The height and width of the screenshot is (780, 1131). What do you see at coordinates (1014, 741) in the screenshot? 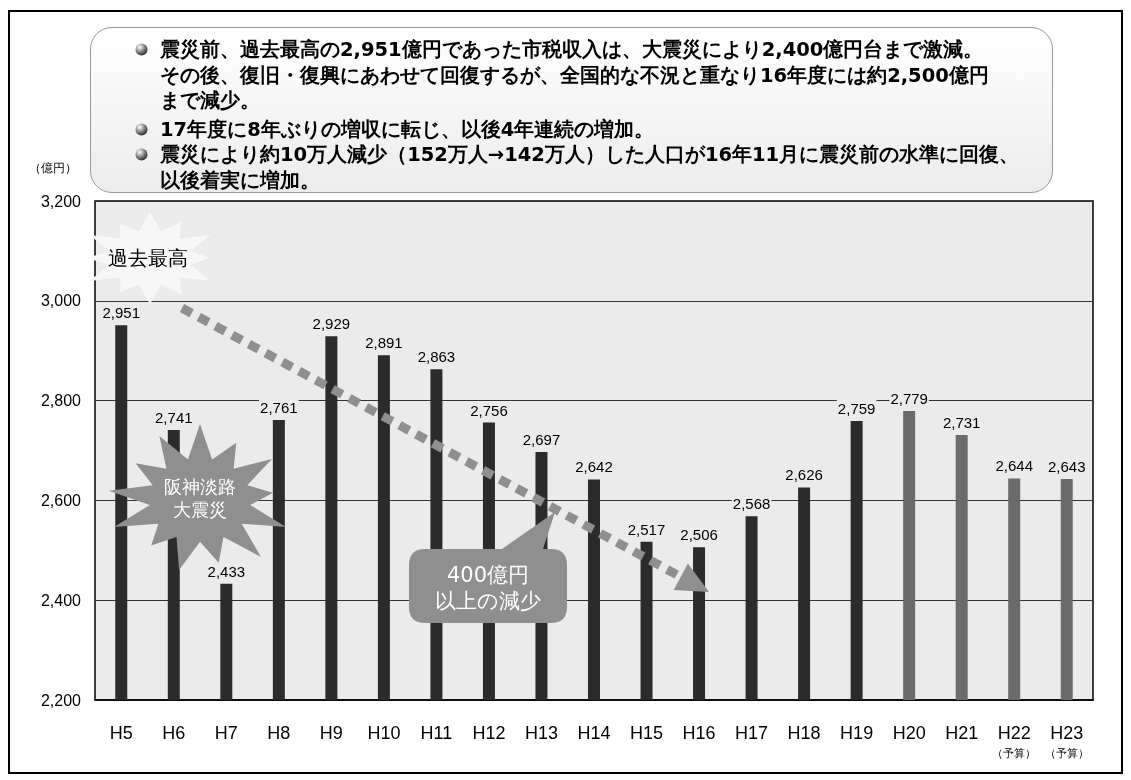
I see `x-tick-label: H22 （予算）` at bounding box center [1014, 741].